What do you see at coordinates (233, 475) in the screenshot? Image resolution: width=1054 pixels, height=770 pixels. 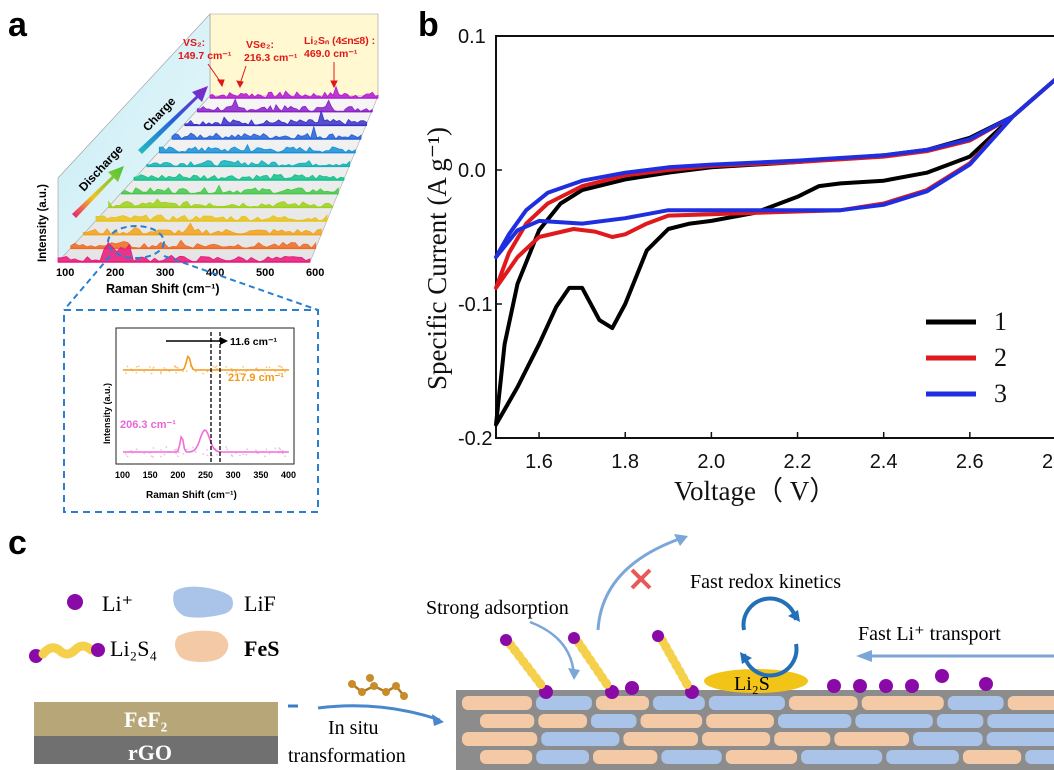 I see `inset-xtick: 300` at bounding box center [233, 475].